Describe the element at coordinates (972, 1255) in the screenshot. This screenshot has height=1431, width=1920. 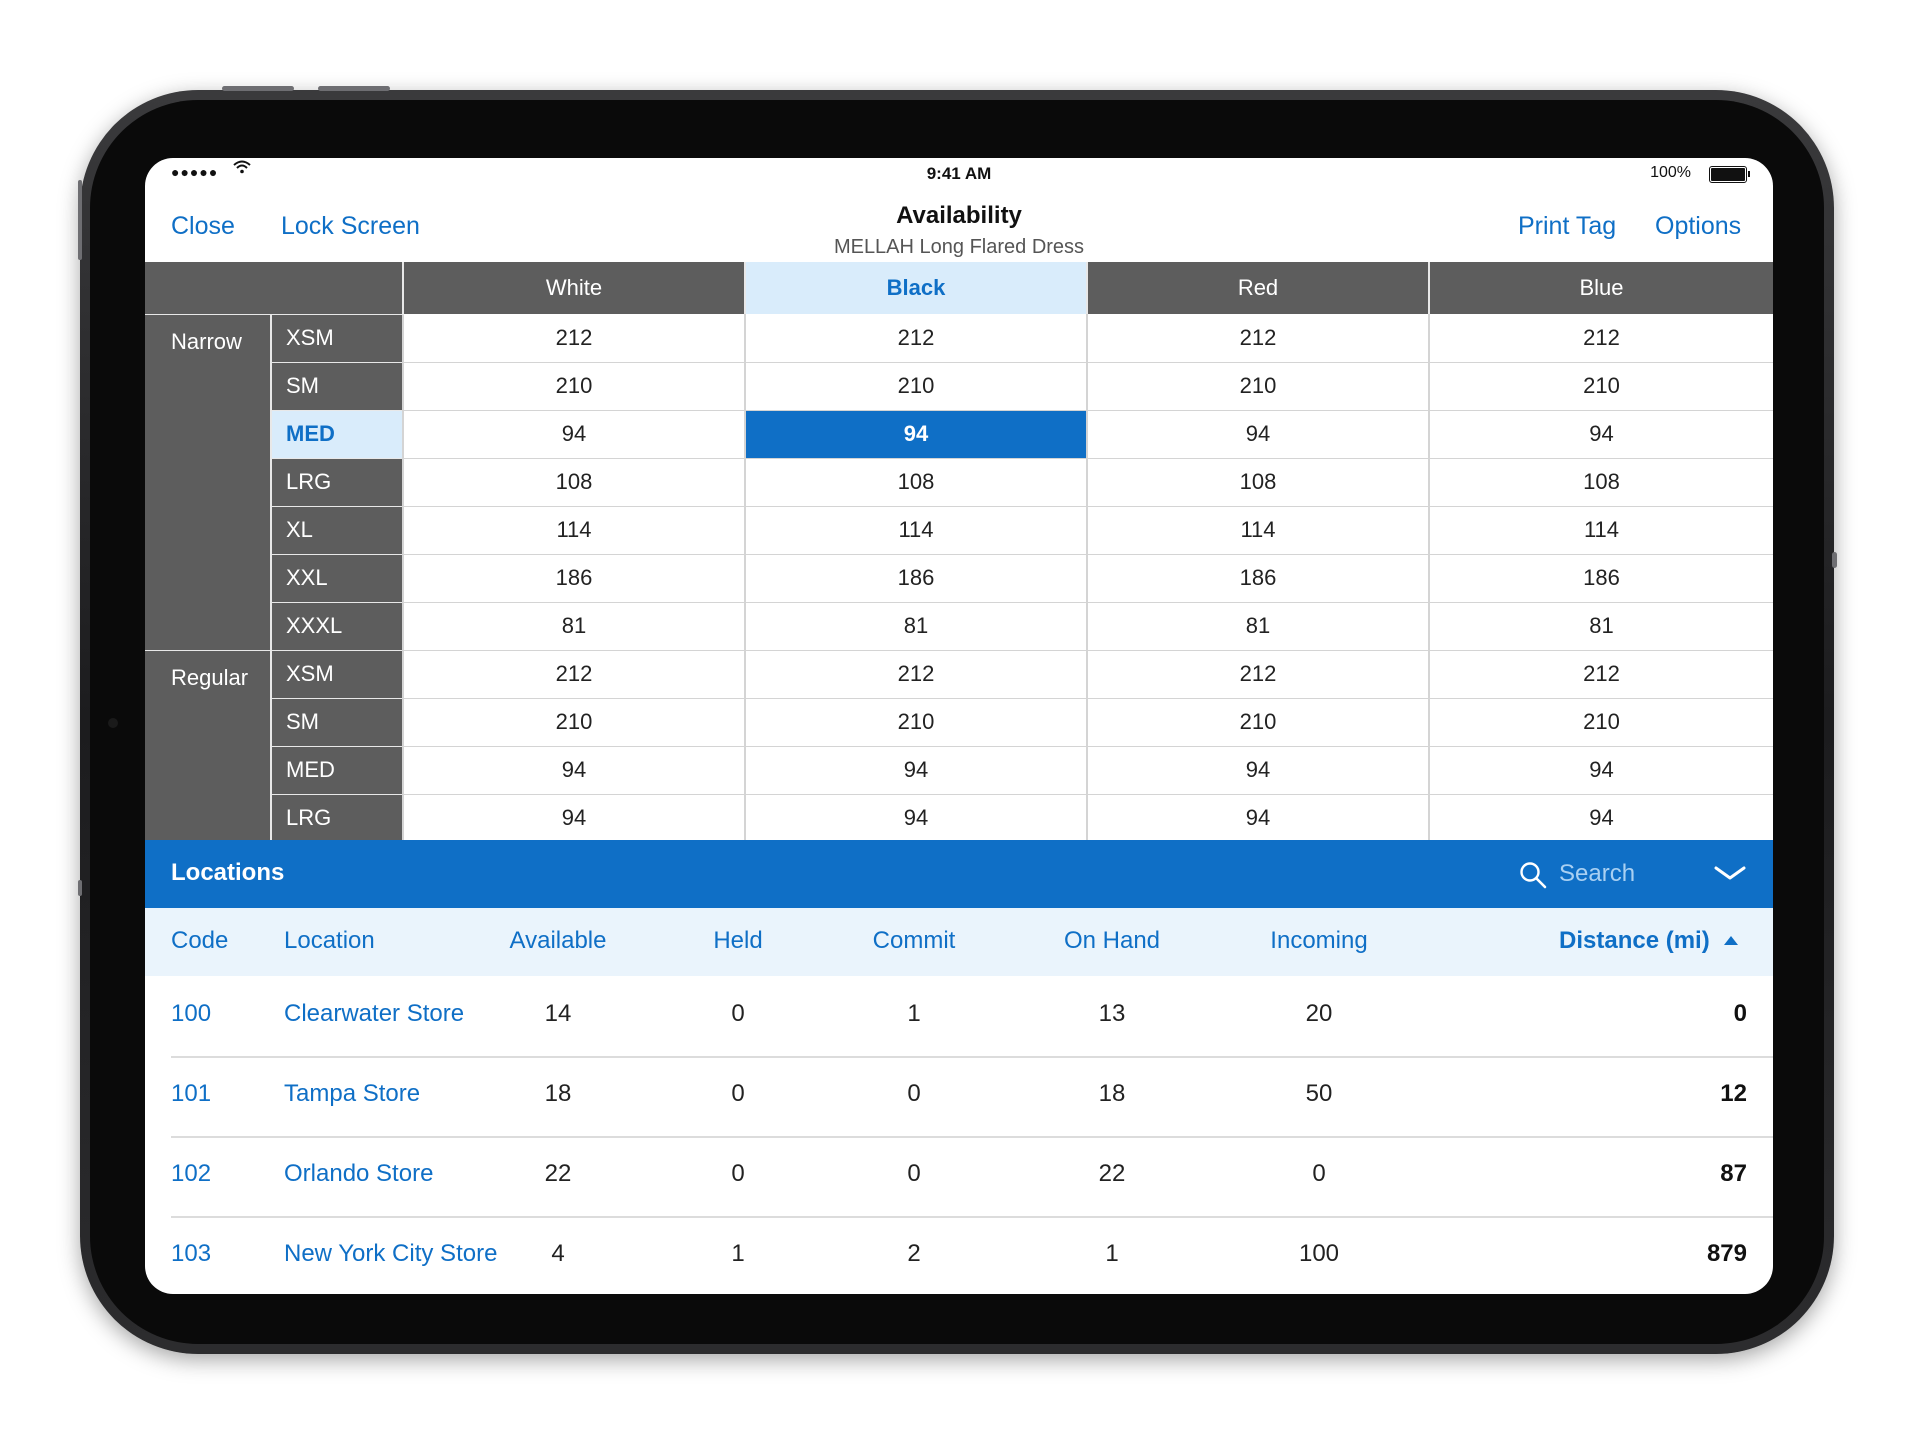
I see `table-row: 103 New York City Store 4 1 2 1 100 879` at that location.